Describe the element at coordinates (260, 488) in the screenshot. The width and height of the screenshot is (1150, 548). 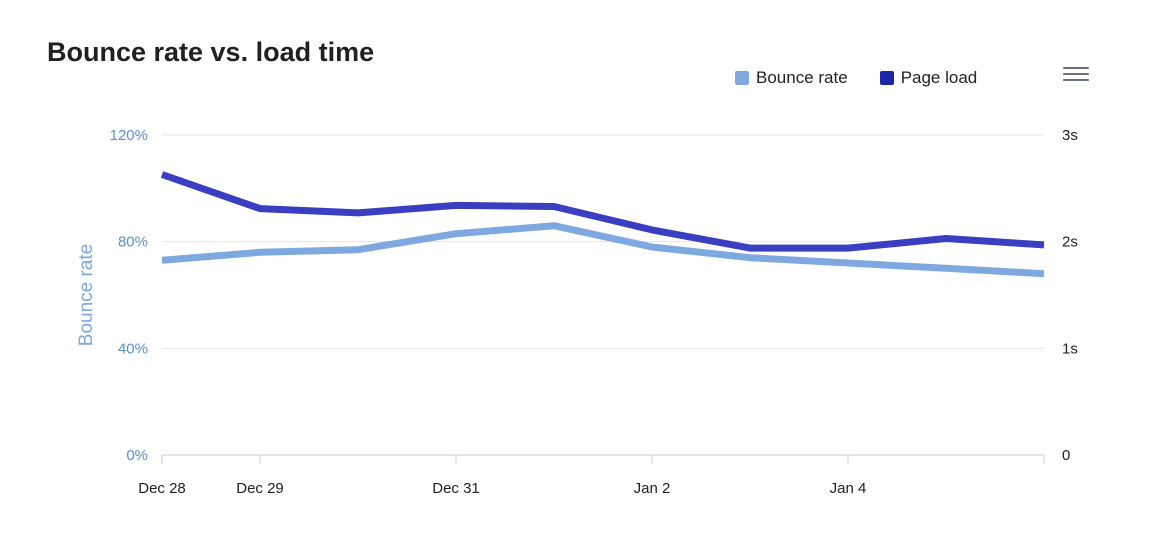
I see `x-tick-label: Dec 29` at that location.